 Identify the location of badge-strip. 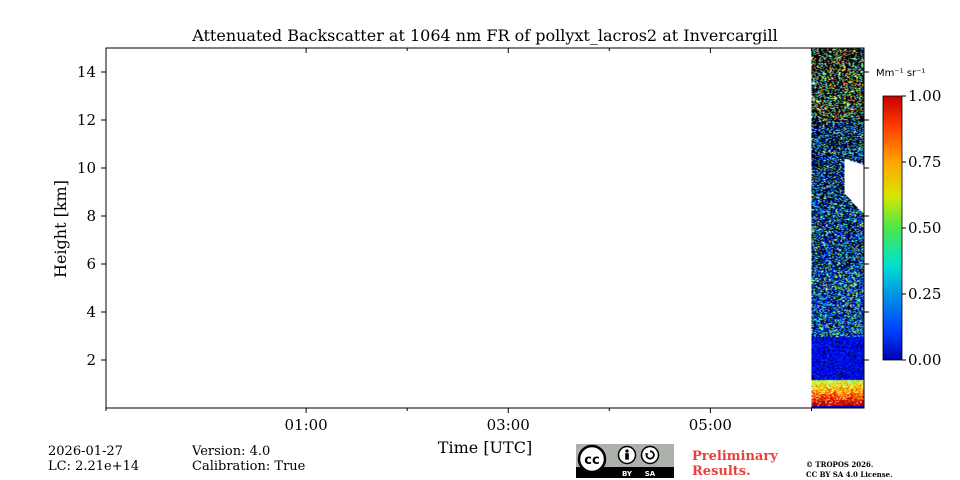
(625, 472).